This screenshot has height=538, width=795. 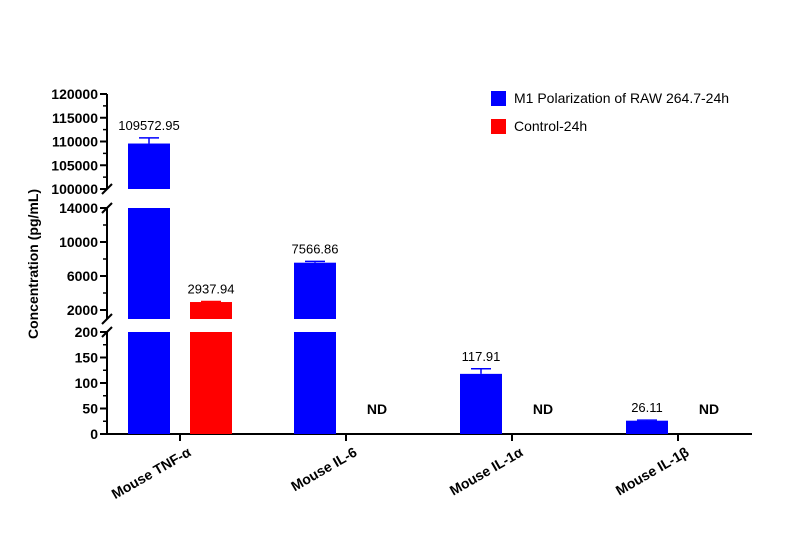 What do you see at coordinates (94, 434) in the screenshot?
I see `y-tick-label: 0` at bounding box center [94, 434].